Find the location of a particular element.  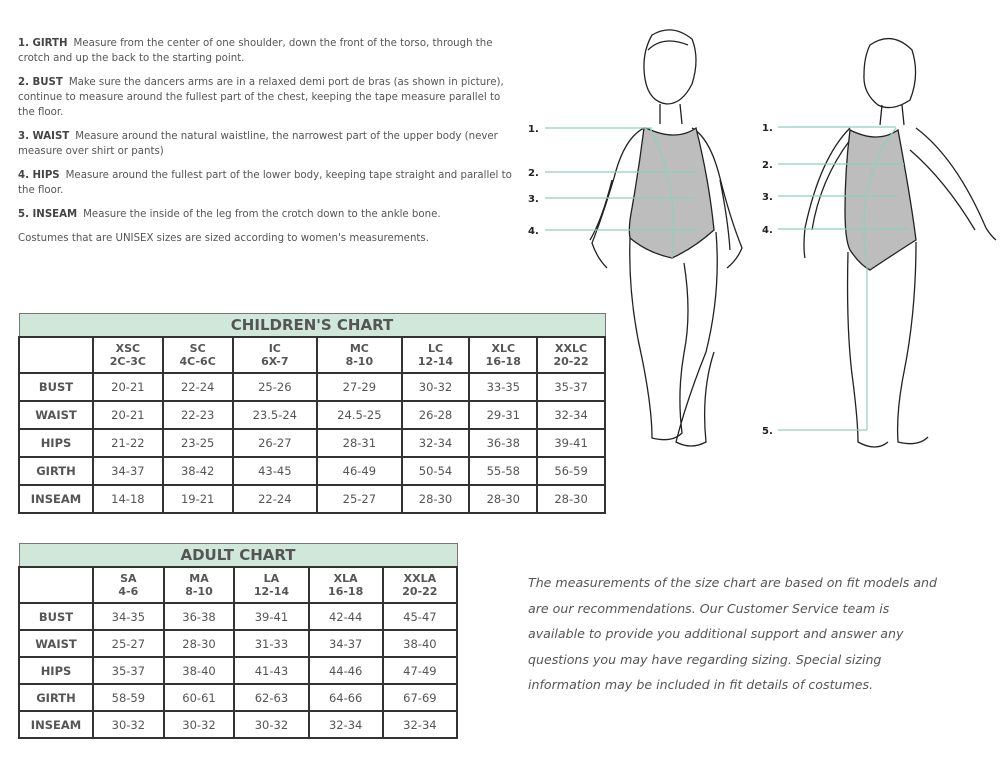

front-figure-labels: 1. 2. 3. 4. is located at coordinates (533, 180).